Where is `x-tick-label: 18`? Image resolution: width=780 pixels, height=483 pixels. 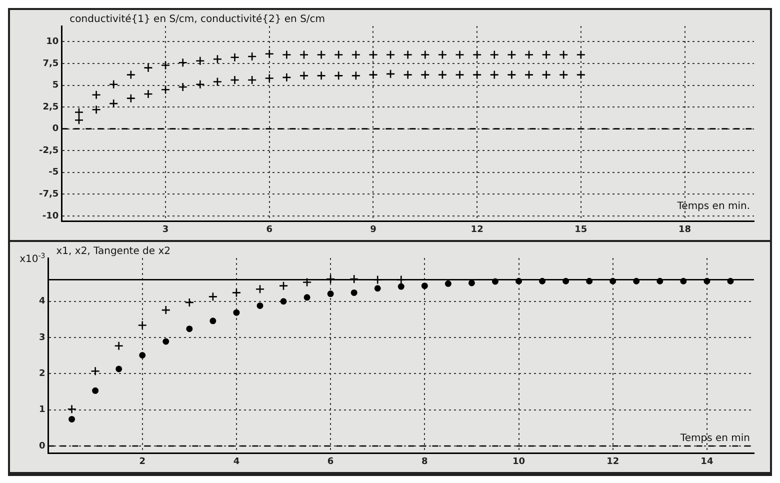
x-tick-label: 18 is located at coordinates (685, 229).